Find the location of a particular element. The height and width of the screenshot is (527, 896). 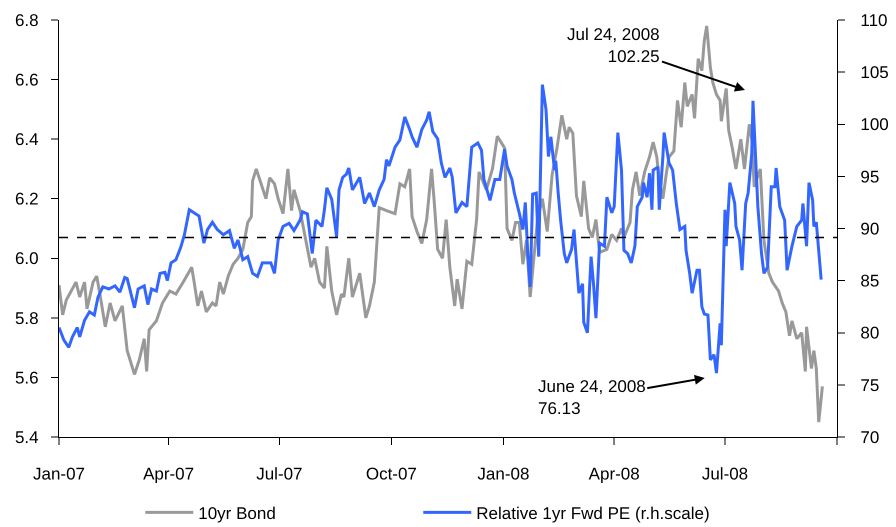

y-tick-label: 6.4 is located at coordinates (26, 140).